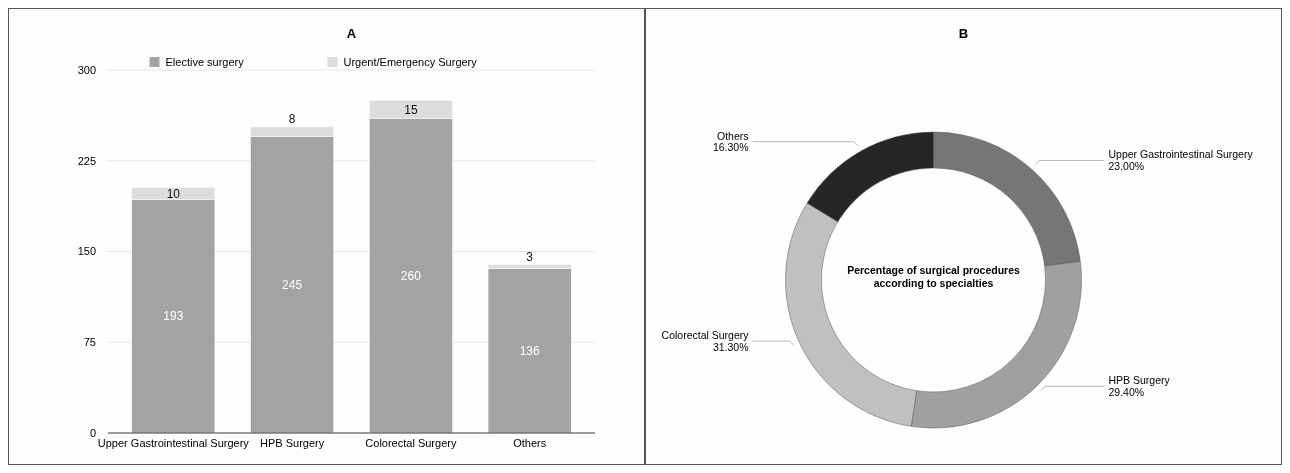 The height and width of the screenshot is (473, 1290). I want to click on legend-label: Urgent/Emergency Surgery, so click(410, 62).